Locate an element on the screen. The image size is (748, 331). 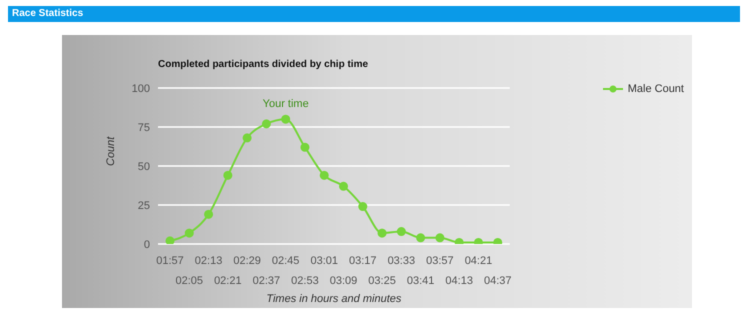
chart-title: Completed participants divided by chip time is located at coordinates (263, 64).